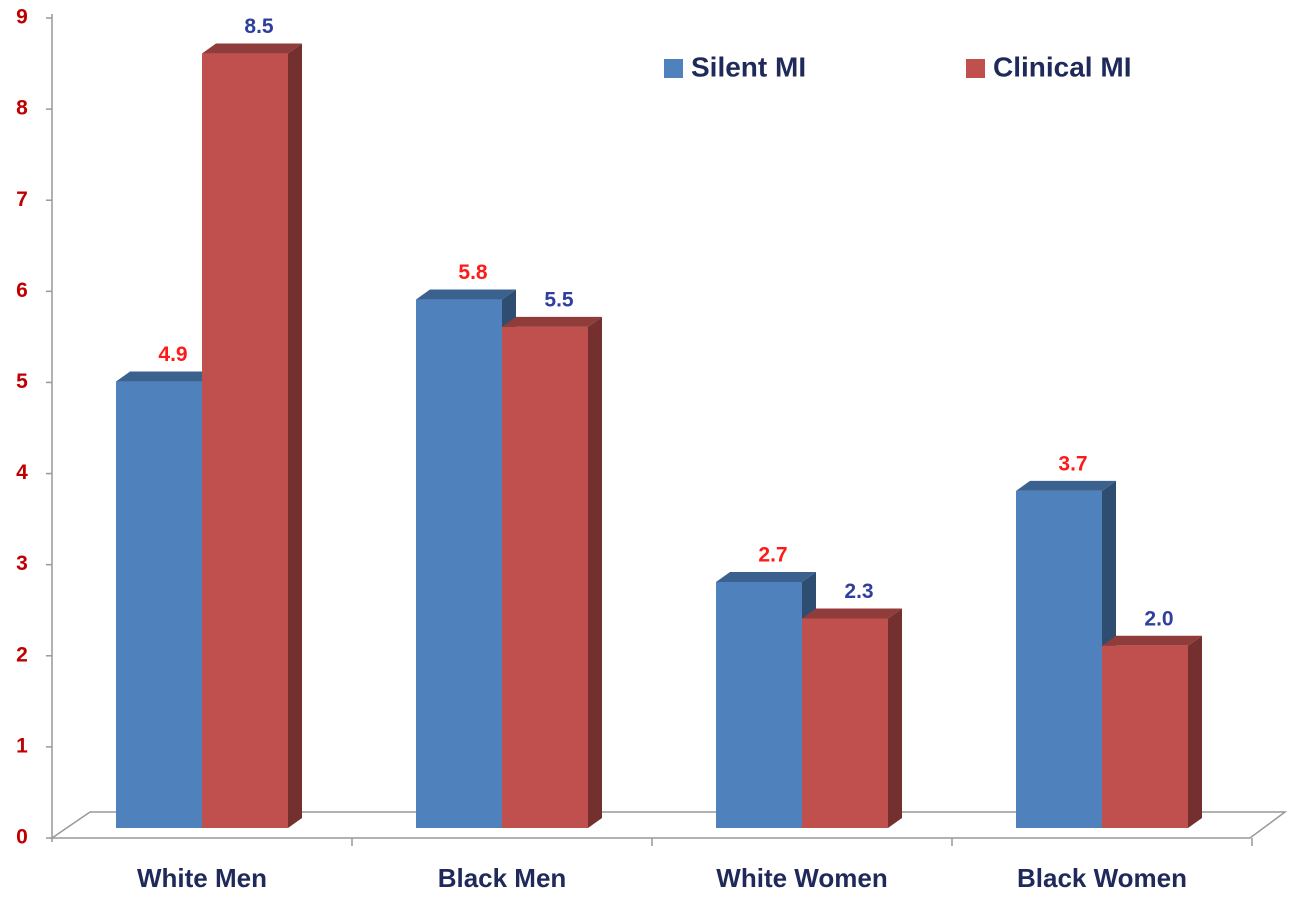 This screenshot has width=1298, height=897. I want to click on value-label: 2.3, so click(858, 591).